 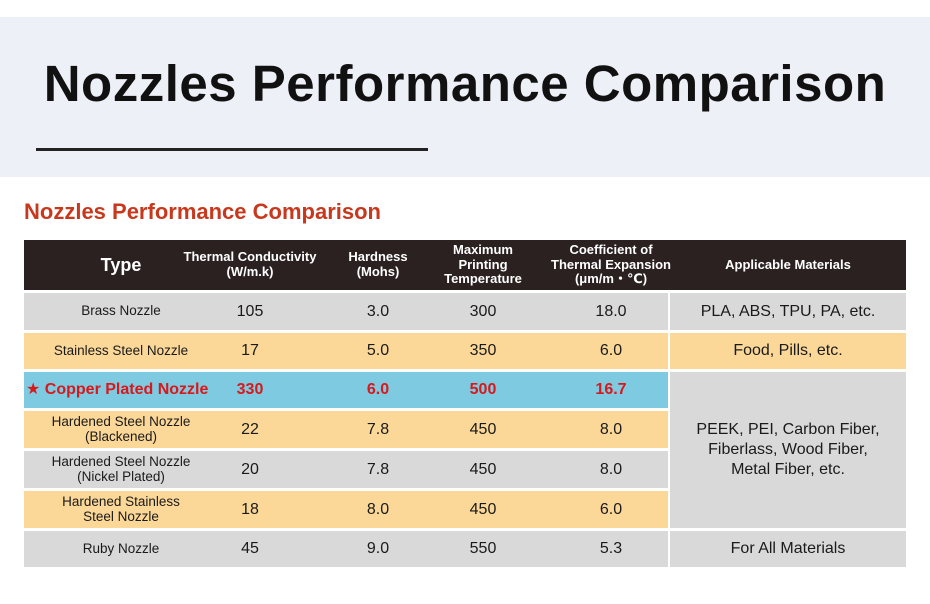 I want to click on row-hardened-stainless-bg, so click(x=346, y=509).